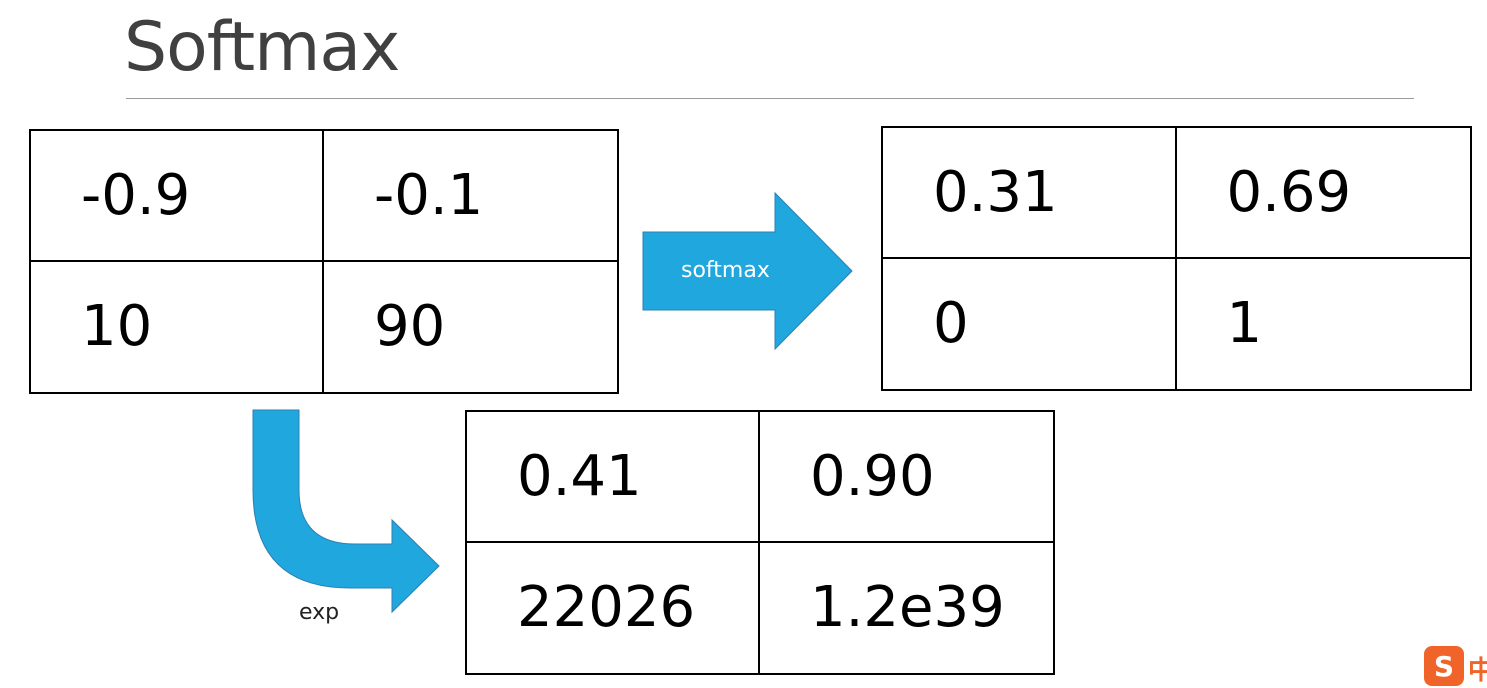 The height and width of the screenshot is (688, 1487). What do you see at coordinates (907, 608) in the screenshot?
I see `exp-cell: 1.2e39` at bounding box center [907, 608].